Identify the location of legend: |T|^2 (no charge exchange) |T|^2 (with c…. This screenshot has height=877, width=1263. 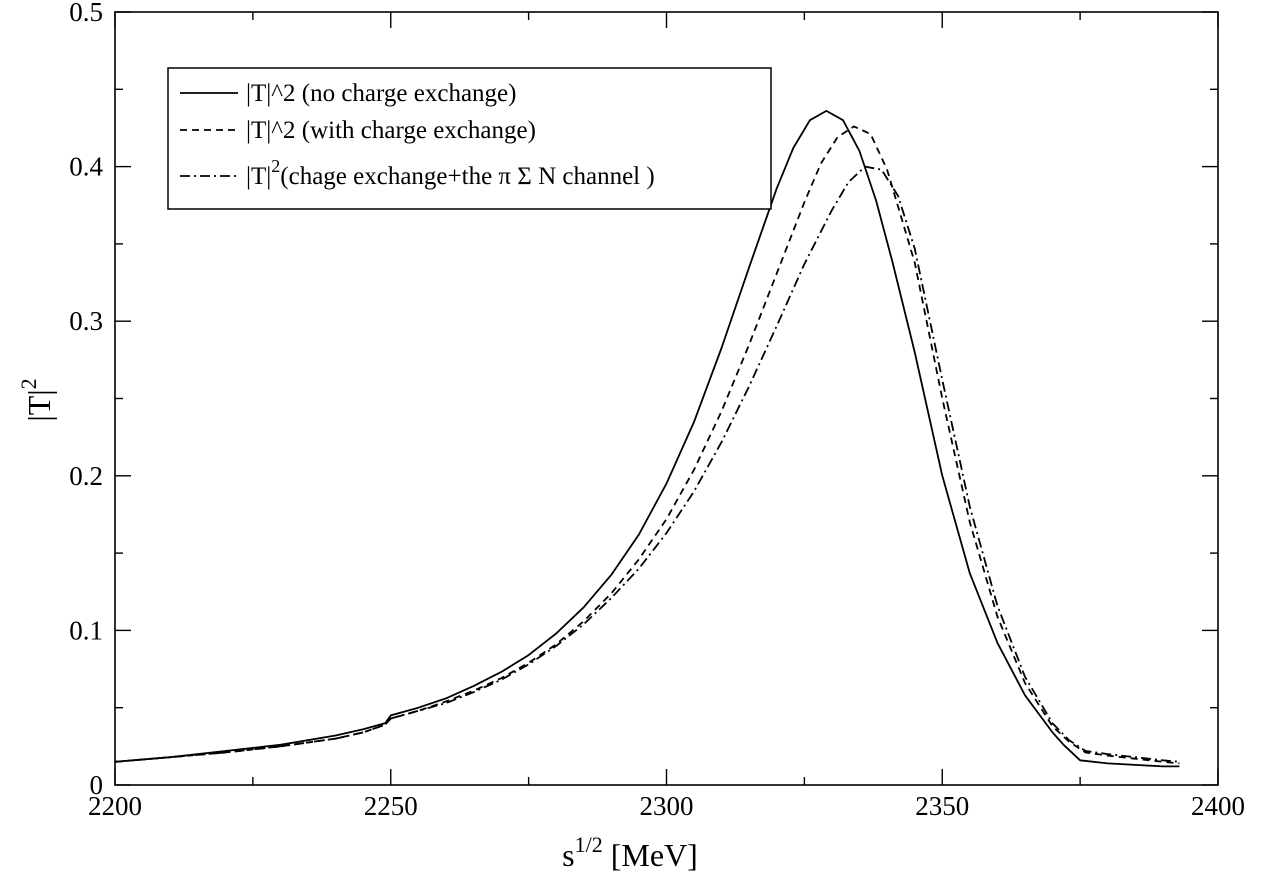
(469, 138).